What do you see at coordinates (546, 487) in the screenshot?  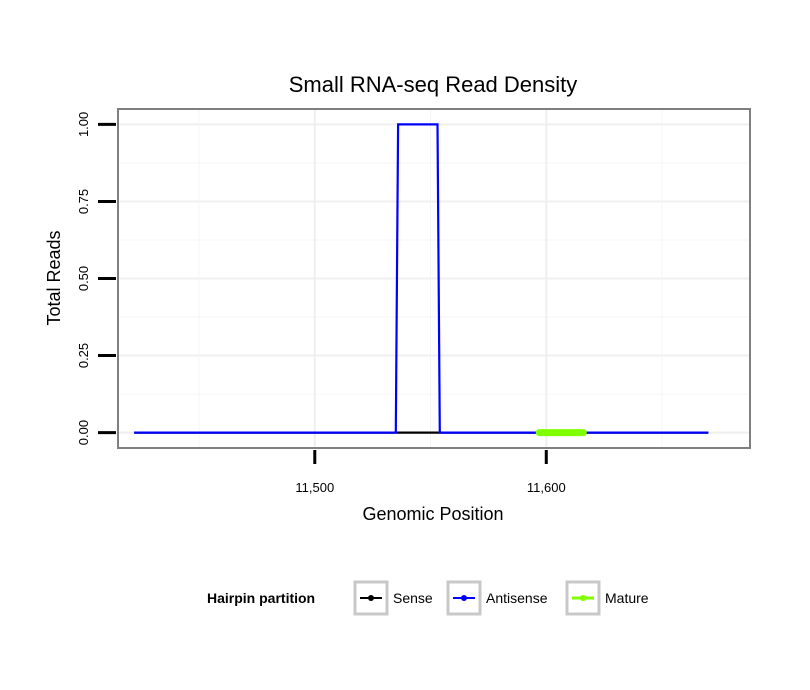 I see `x-tick-label: 11,600` at bounding box center [546, 487].